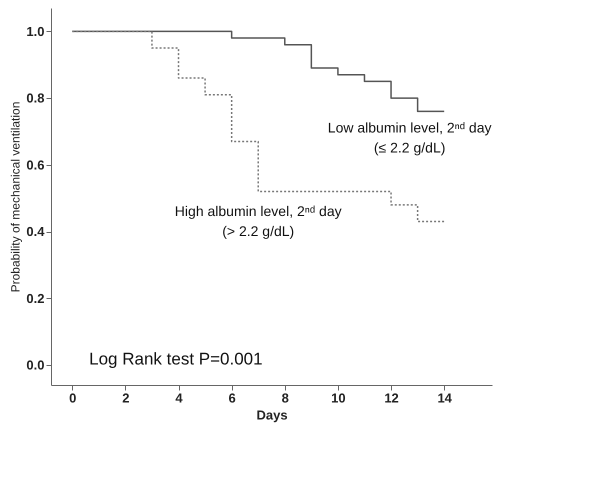 The width and height of the screenshot is (592, 491). What do you see at coordinates (285, 398) in the screenshot?
I see `x-tick-label: 8` at bounding box center [285, 398].